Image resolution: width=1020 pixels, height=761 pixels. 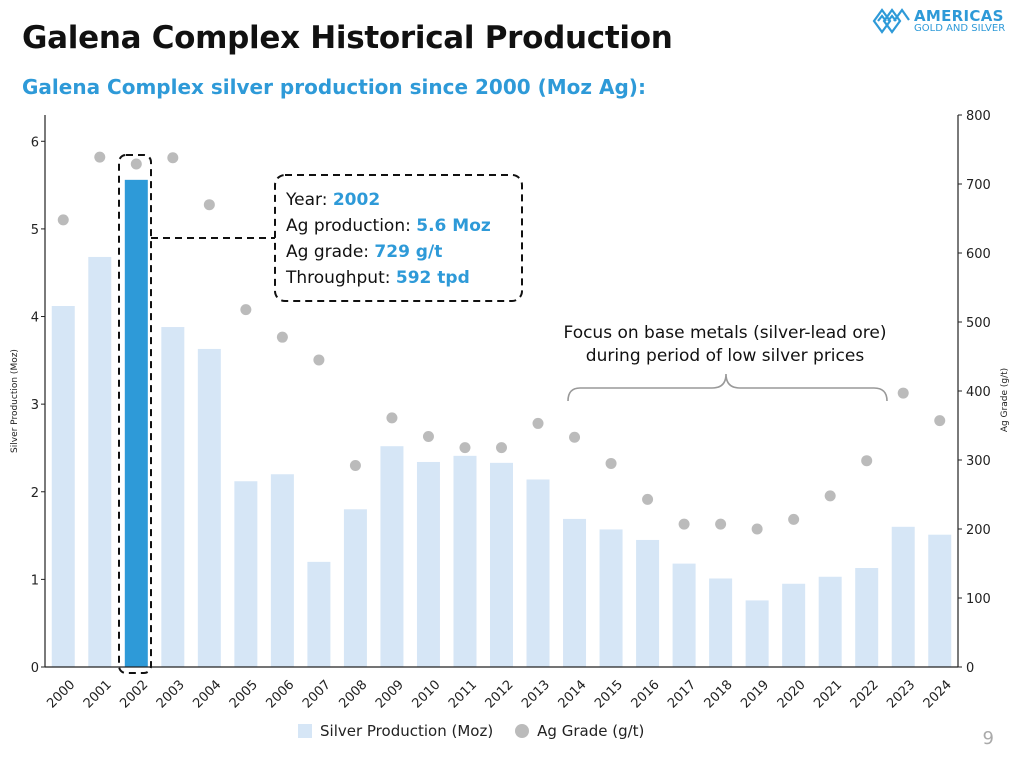 I want to click on grade-point-2020, so click(x=794, y=519).